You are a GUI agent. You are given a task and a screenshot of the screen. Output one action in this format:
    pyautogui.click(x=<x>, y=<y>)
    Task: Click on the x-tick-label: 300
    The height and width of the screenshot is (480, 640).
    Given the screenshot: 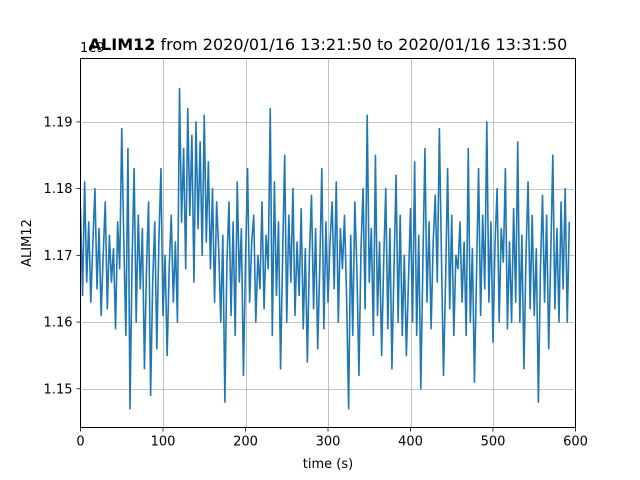 What is the action you would take?
    pyautogui.click(x=328, y=442)
    